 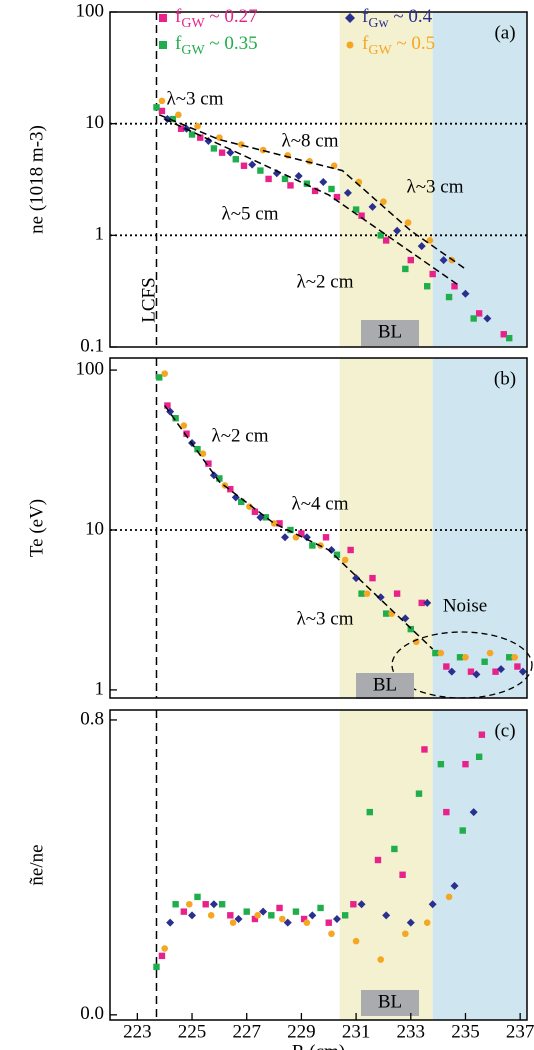 I want to click on legend-label: fGW ~ 0.5, so click(x=398, y=45).